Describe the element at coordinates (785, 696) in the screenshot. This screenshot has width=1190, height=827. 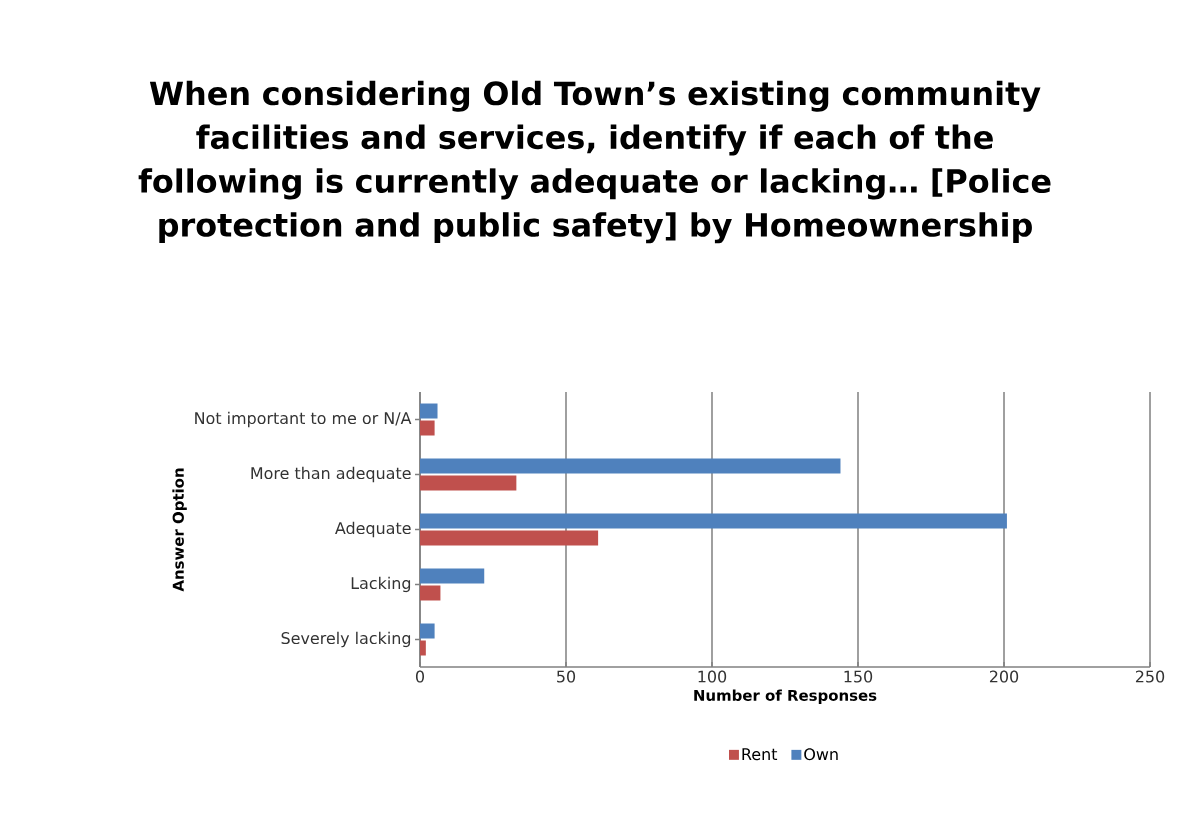
I see `x-axis-title: Number of Responses` at that location.